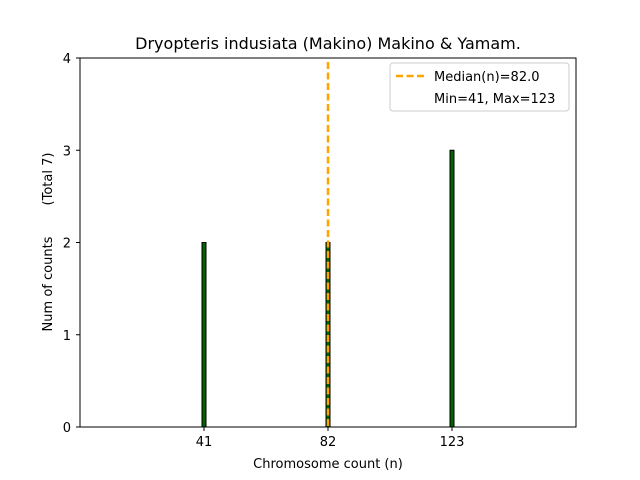 This screenshot has width=640, height=480. I want to click on legend-median-label: Median(n)=82.0, so click(487, 77).